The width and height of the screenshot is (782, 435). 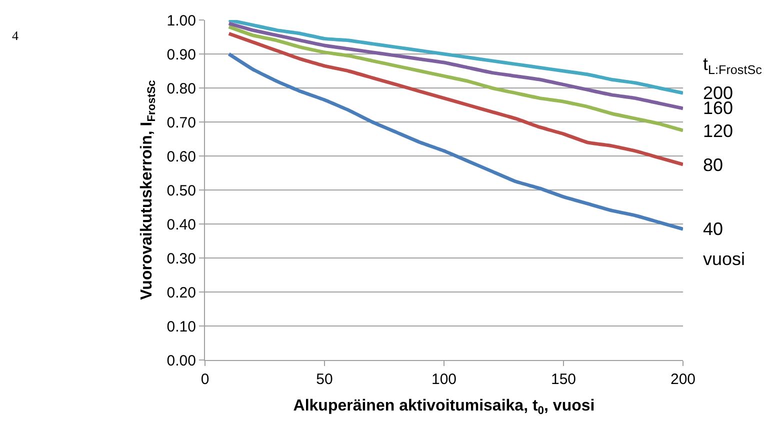 I want to click on series-label: 120, so click(x=718, y=131).